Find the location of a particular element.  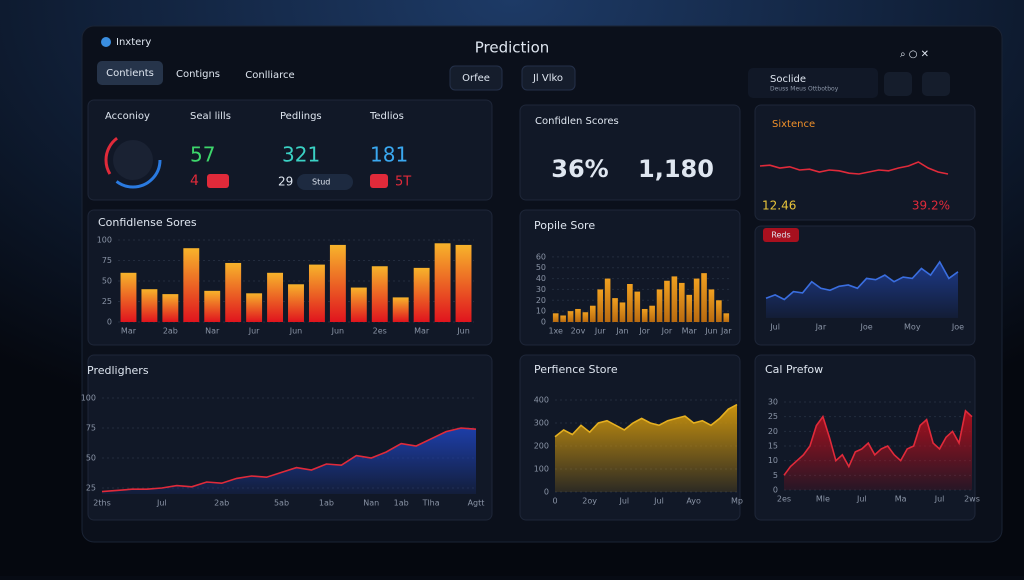

y-tick-label: 75 is located at coordinates (107, 260).